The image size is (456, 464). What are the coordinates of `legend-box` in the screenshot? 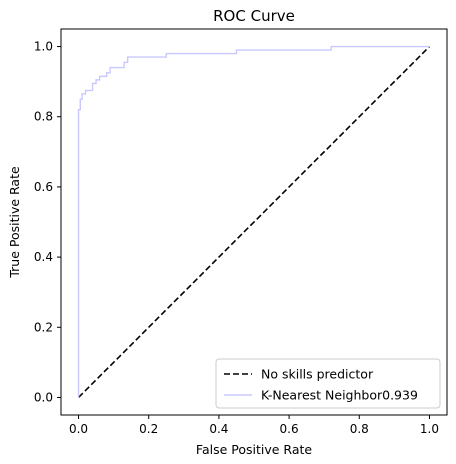 It's located at (328, 383).